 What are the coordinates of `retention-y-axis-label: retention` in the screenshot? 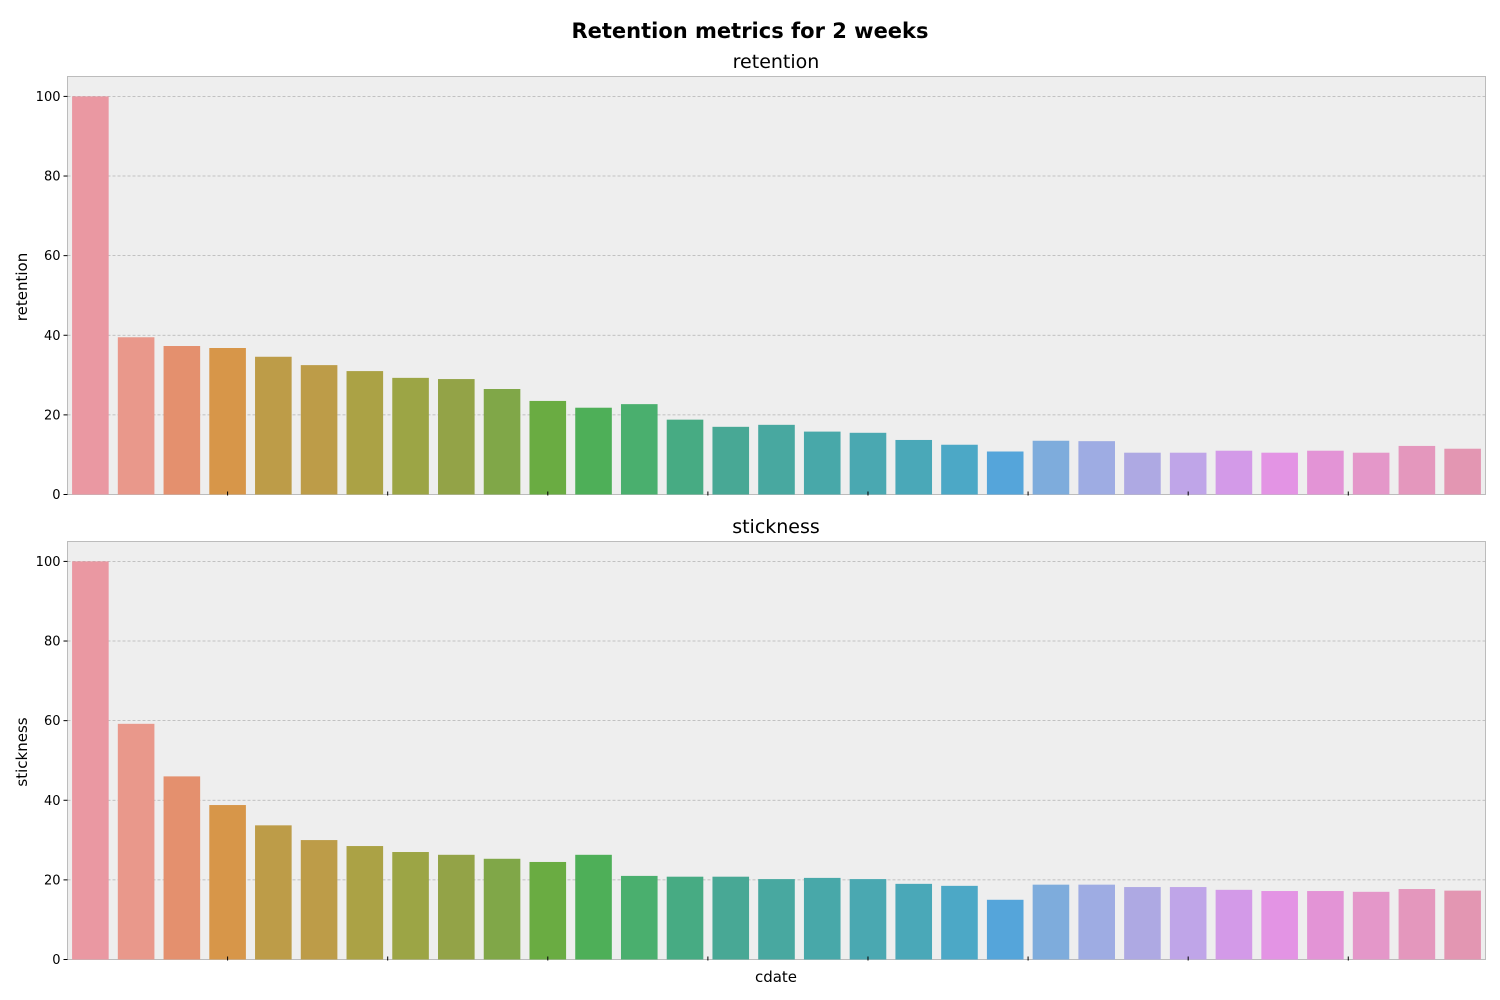 It's located at (22, 287).